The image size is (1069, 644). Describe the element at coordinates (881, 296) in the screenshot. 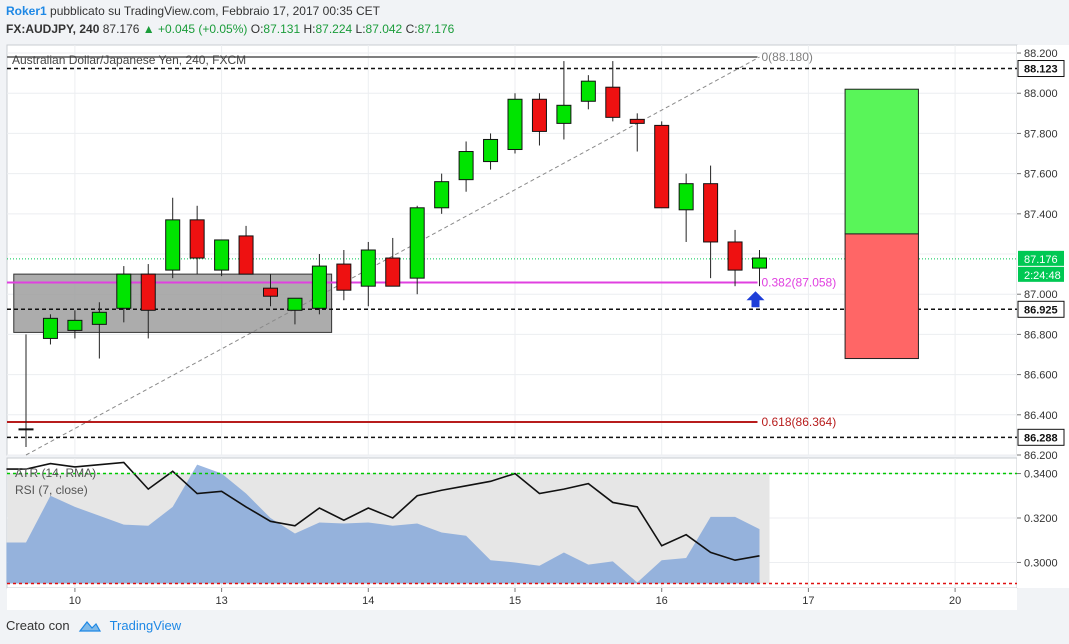

I see `position-stop-zone` at that location.